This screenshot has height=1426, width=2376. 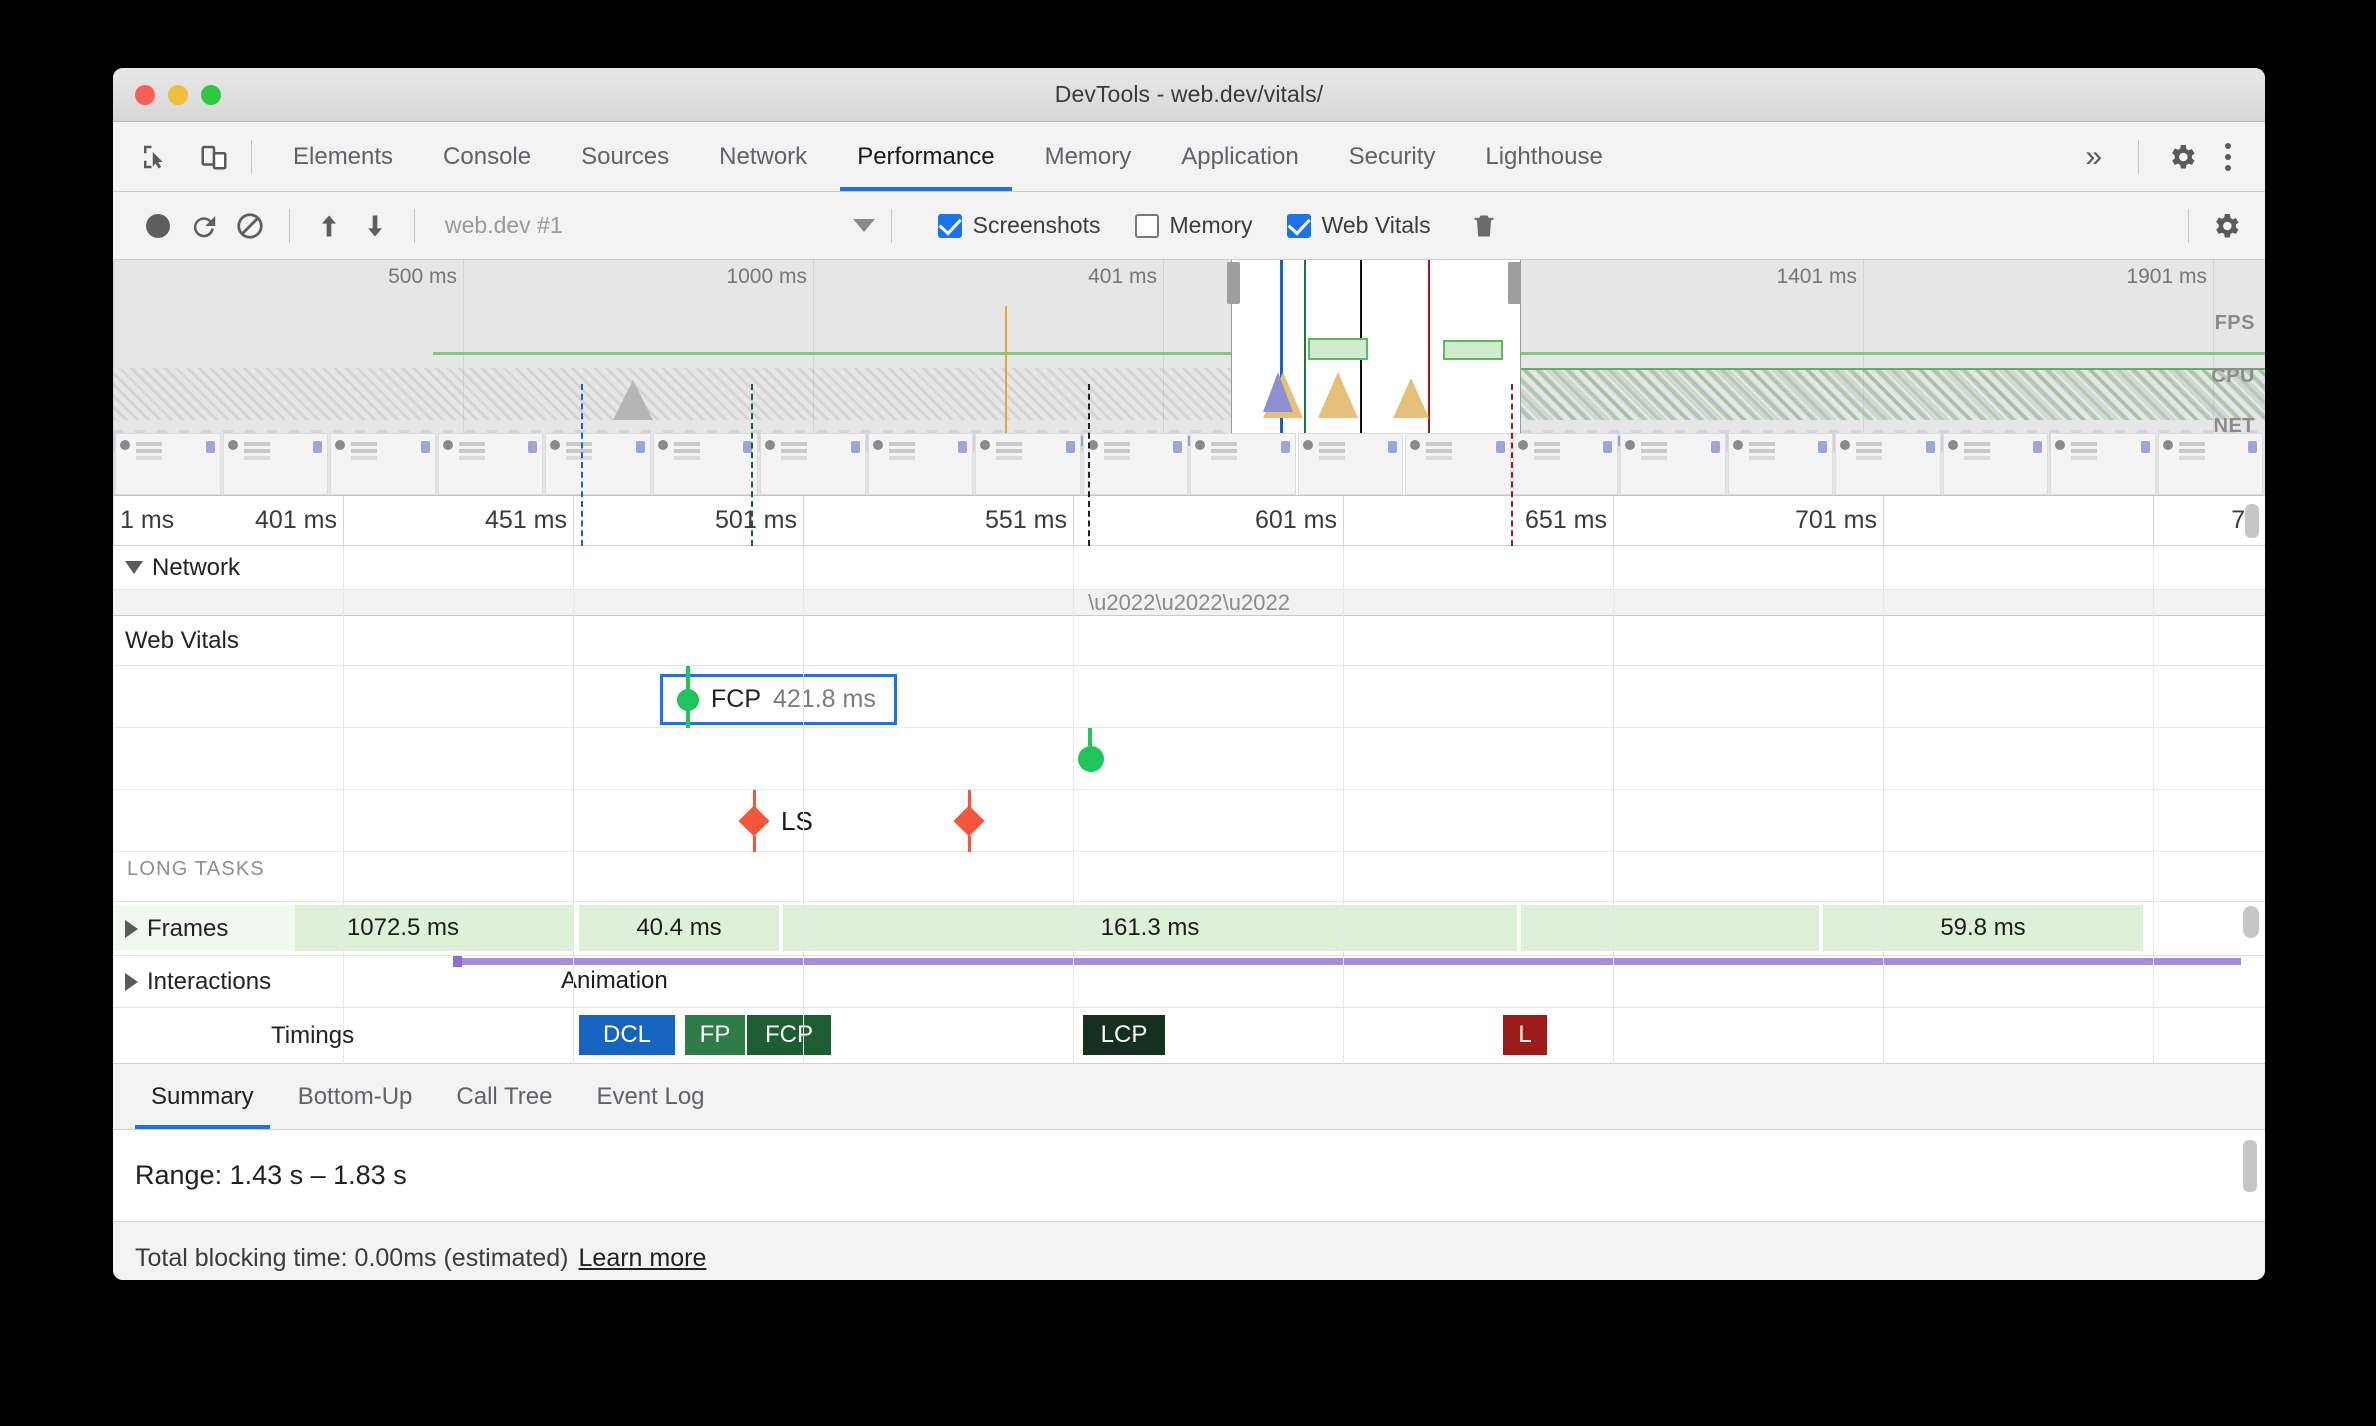 I want to click on track-long-tasks: LONG TASKS, so click(x=1189, y=877).